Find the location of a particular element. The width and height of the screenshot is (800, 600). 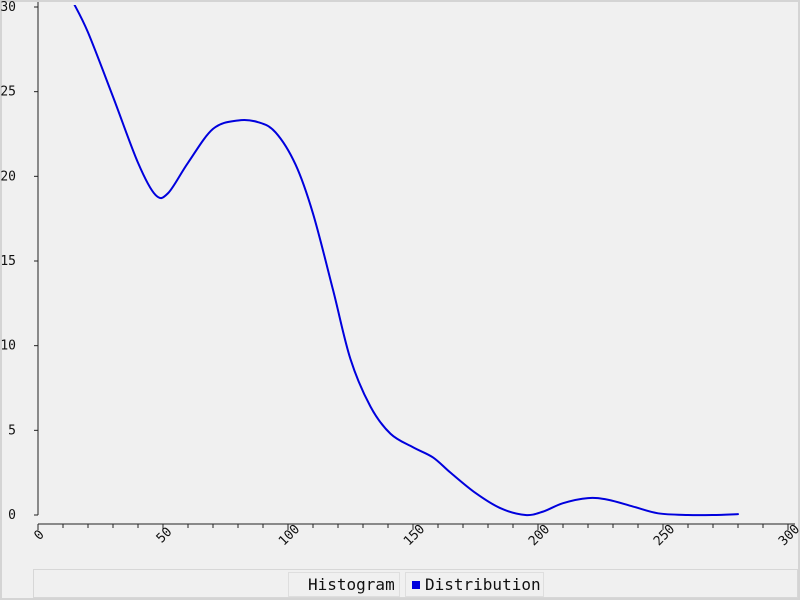

x-tick-label: 50 is located at coordinates (165, 536).